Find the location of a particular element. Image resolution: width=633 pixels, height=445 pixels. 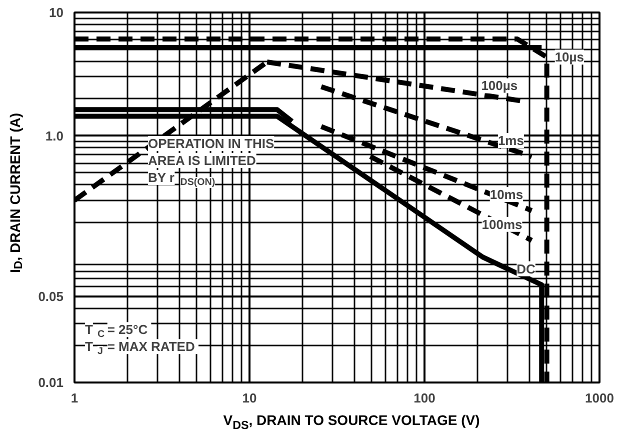

series-label: 10µs is located at coordinates (569, 57).